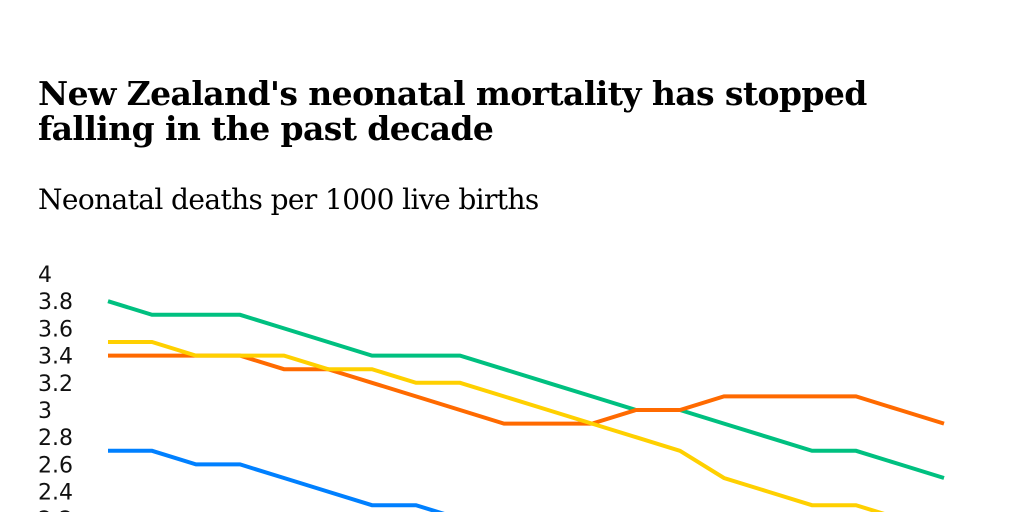 The width and height of the screenshot is (1024, 512). Describe the element at coordinates (55, 384) in the screenshot. I see `y-tick-label: 3.2` at that location.